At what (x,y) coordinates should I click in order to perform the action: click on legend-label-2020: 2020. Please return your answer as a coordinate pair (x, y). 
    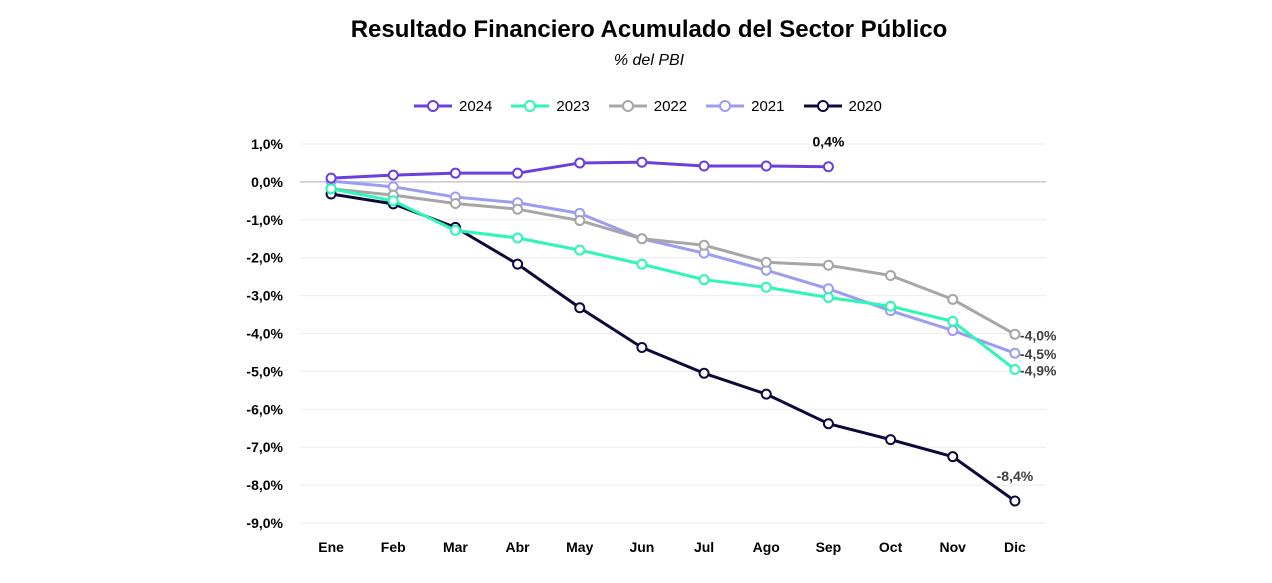
    Looking at the image, I should click on (865, 106).